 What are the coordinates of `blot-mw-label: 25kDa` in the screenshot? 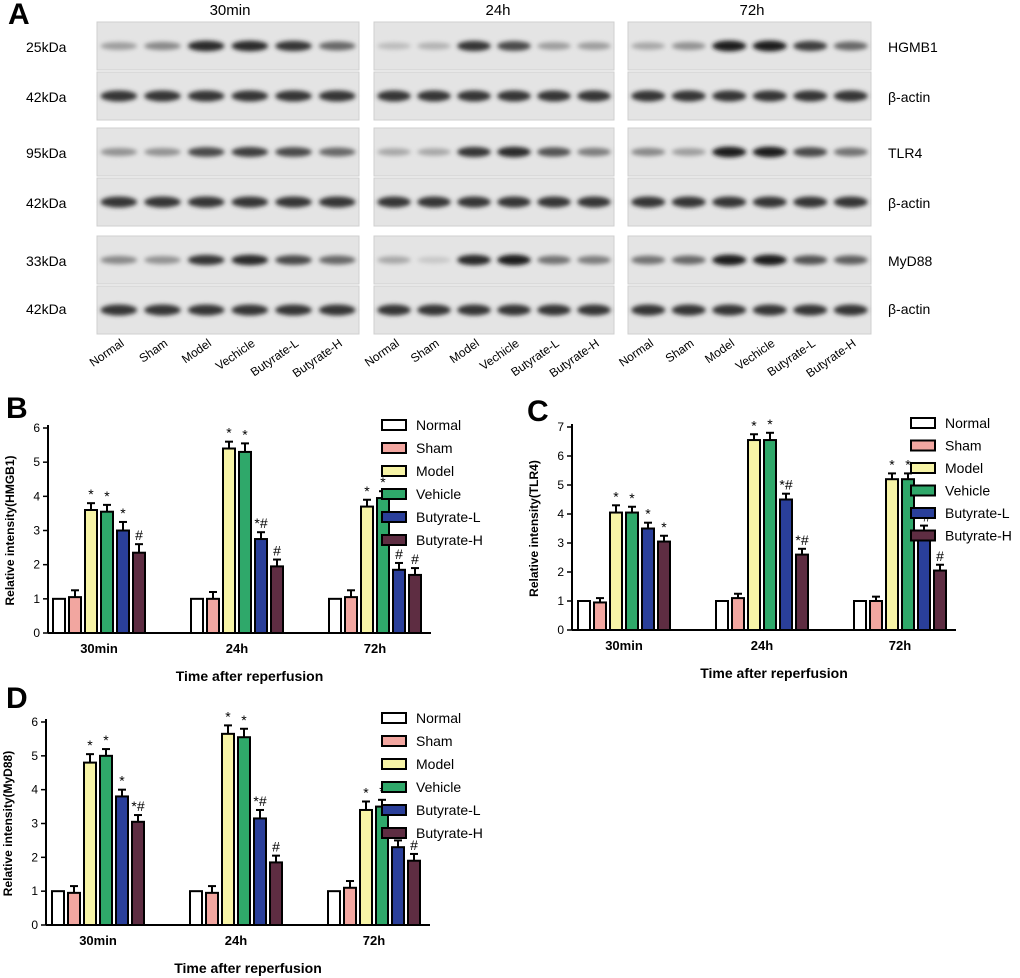 It's located at (46, 47).